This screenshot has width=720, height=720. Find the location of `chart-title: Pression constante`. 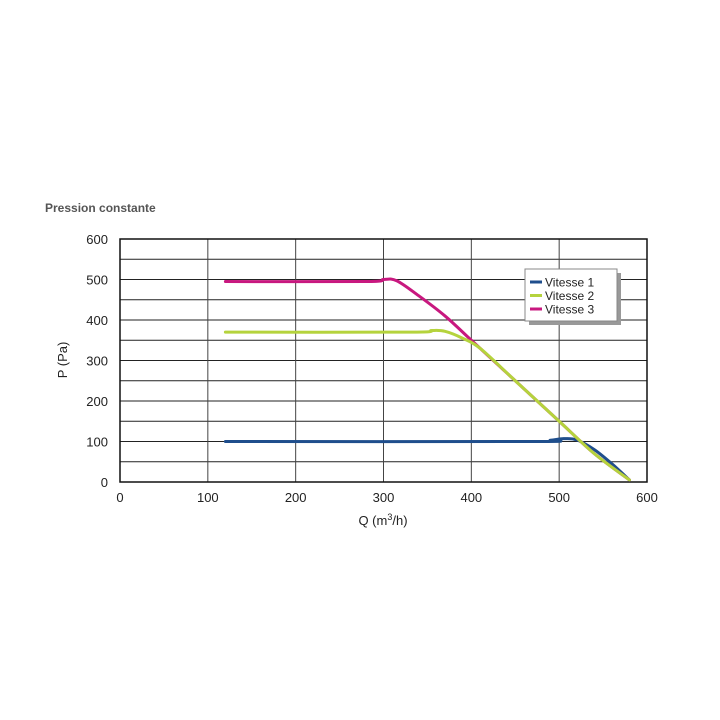

chart-title: Pression constante is located at coordinates (100, 208).